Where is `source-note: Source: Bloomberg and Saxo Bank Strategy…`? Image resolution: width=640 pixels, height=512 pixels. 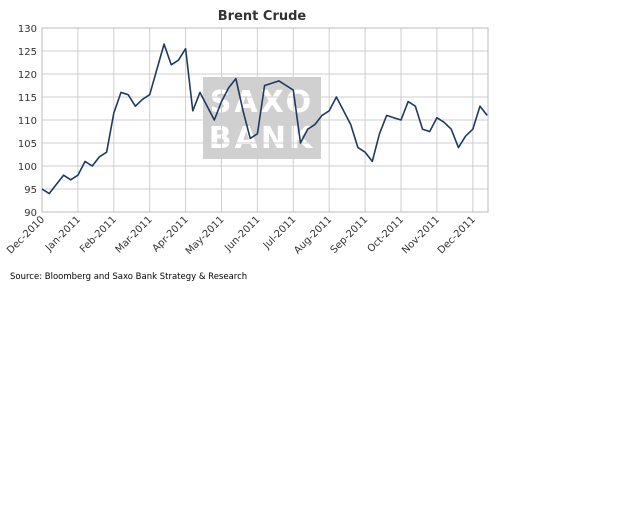 source-note: Source: Bloomberg and Saxo Bank Strategy… is located at coordinates (128, 277).